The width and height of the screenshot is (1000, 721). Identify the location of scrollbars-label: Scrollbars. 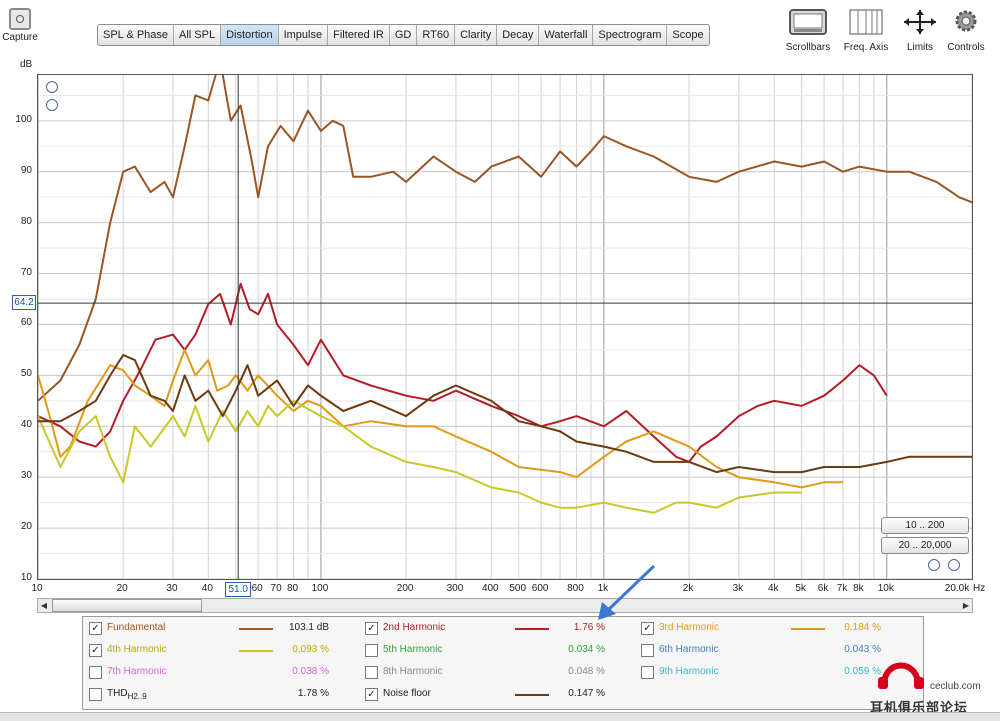
(808, 47).